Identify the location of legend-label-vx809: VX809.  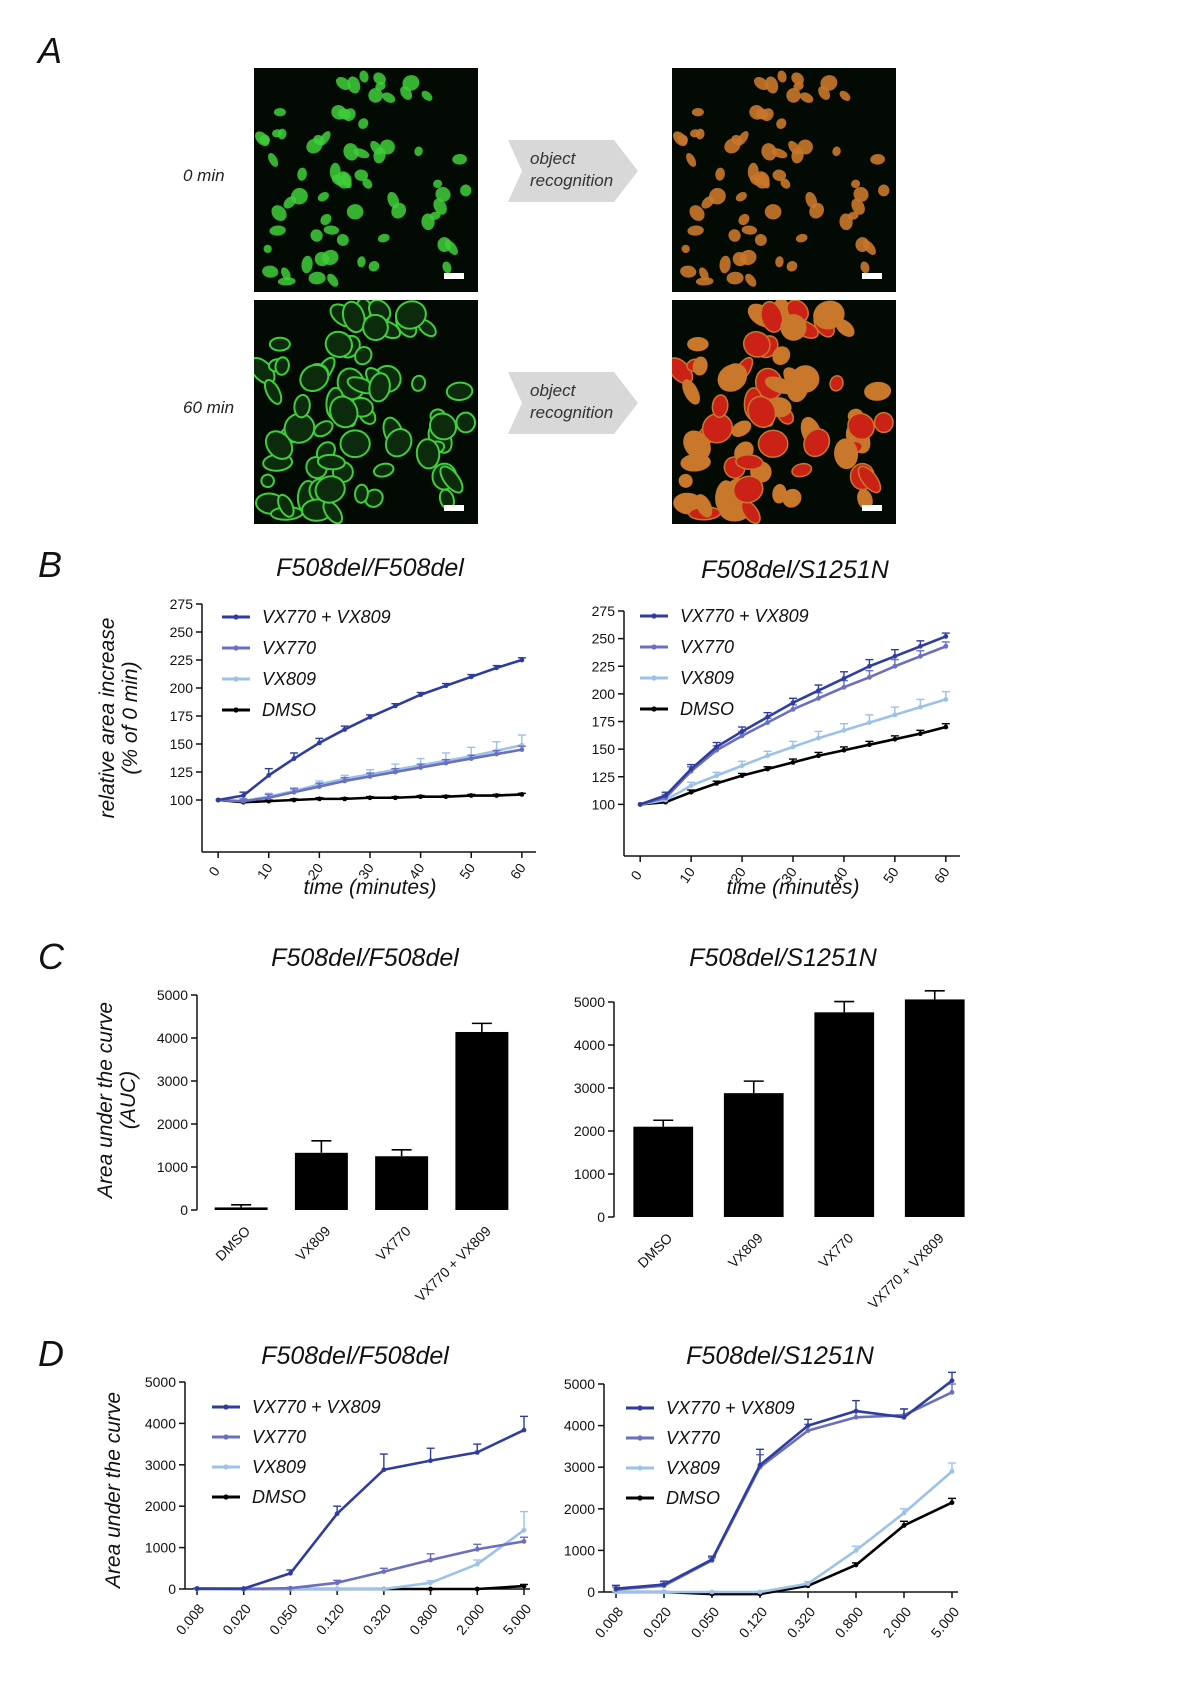
(289, 679).